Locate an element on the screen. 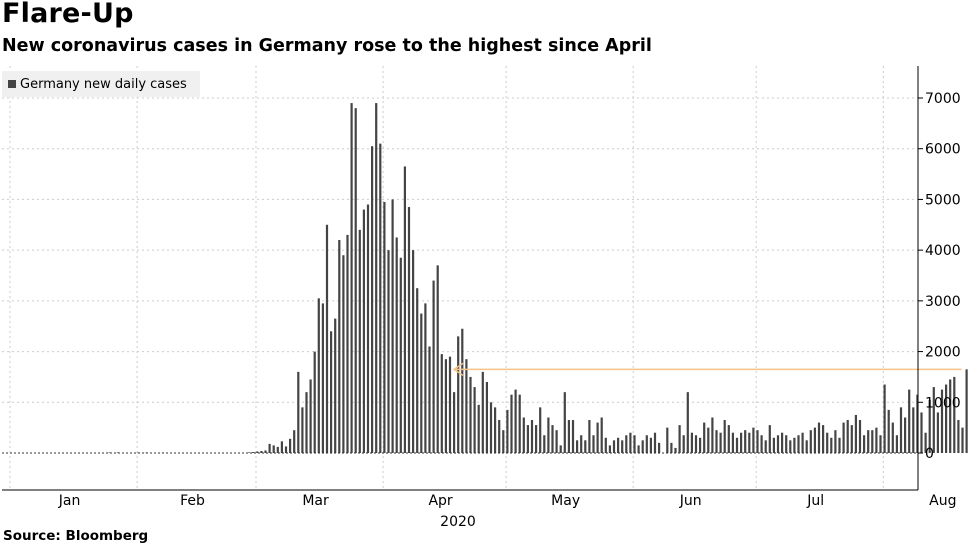 The width and height of the screenshot is (977, 549). x-tick-label: Jun is located at coordinates (690, 501).